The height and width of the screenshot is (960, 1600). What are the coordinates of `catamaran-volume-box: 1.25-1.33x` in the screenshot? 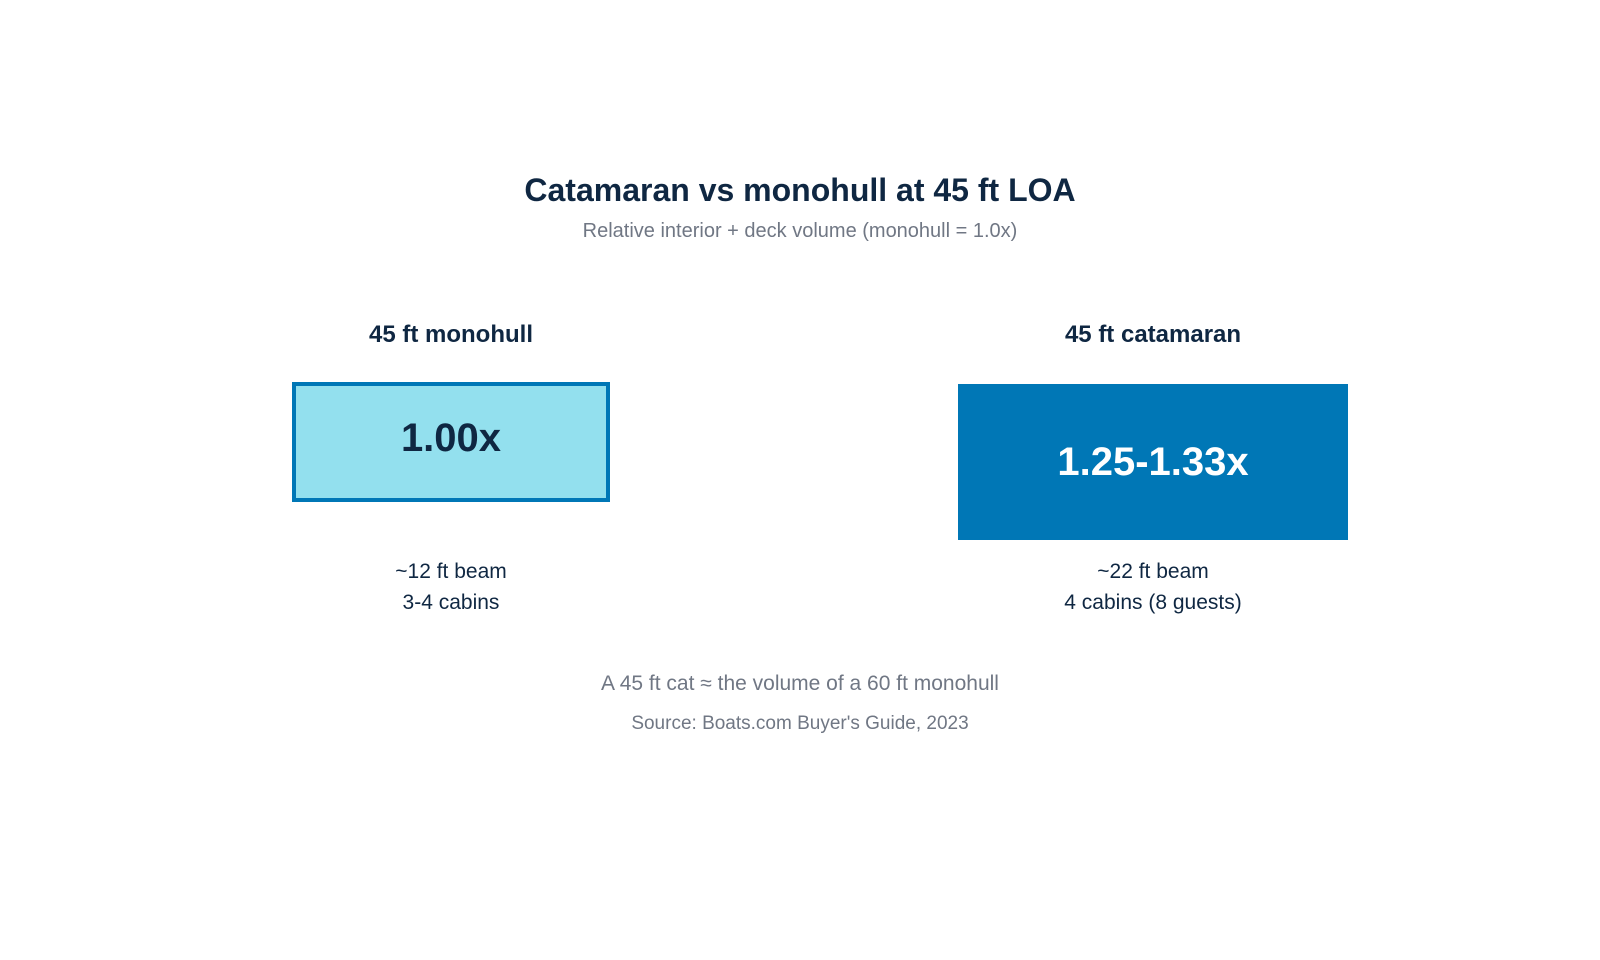 It's located at (1153, 462).